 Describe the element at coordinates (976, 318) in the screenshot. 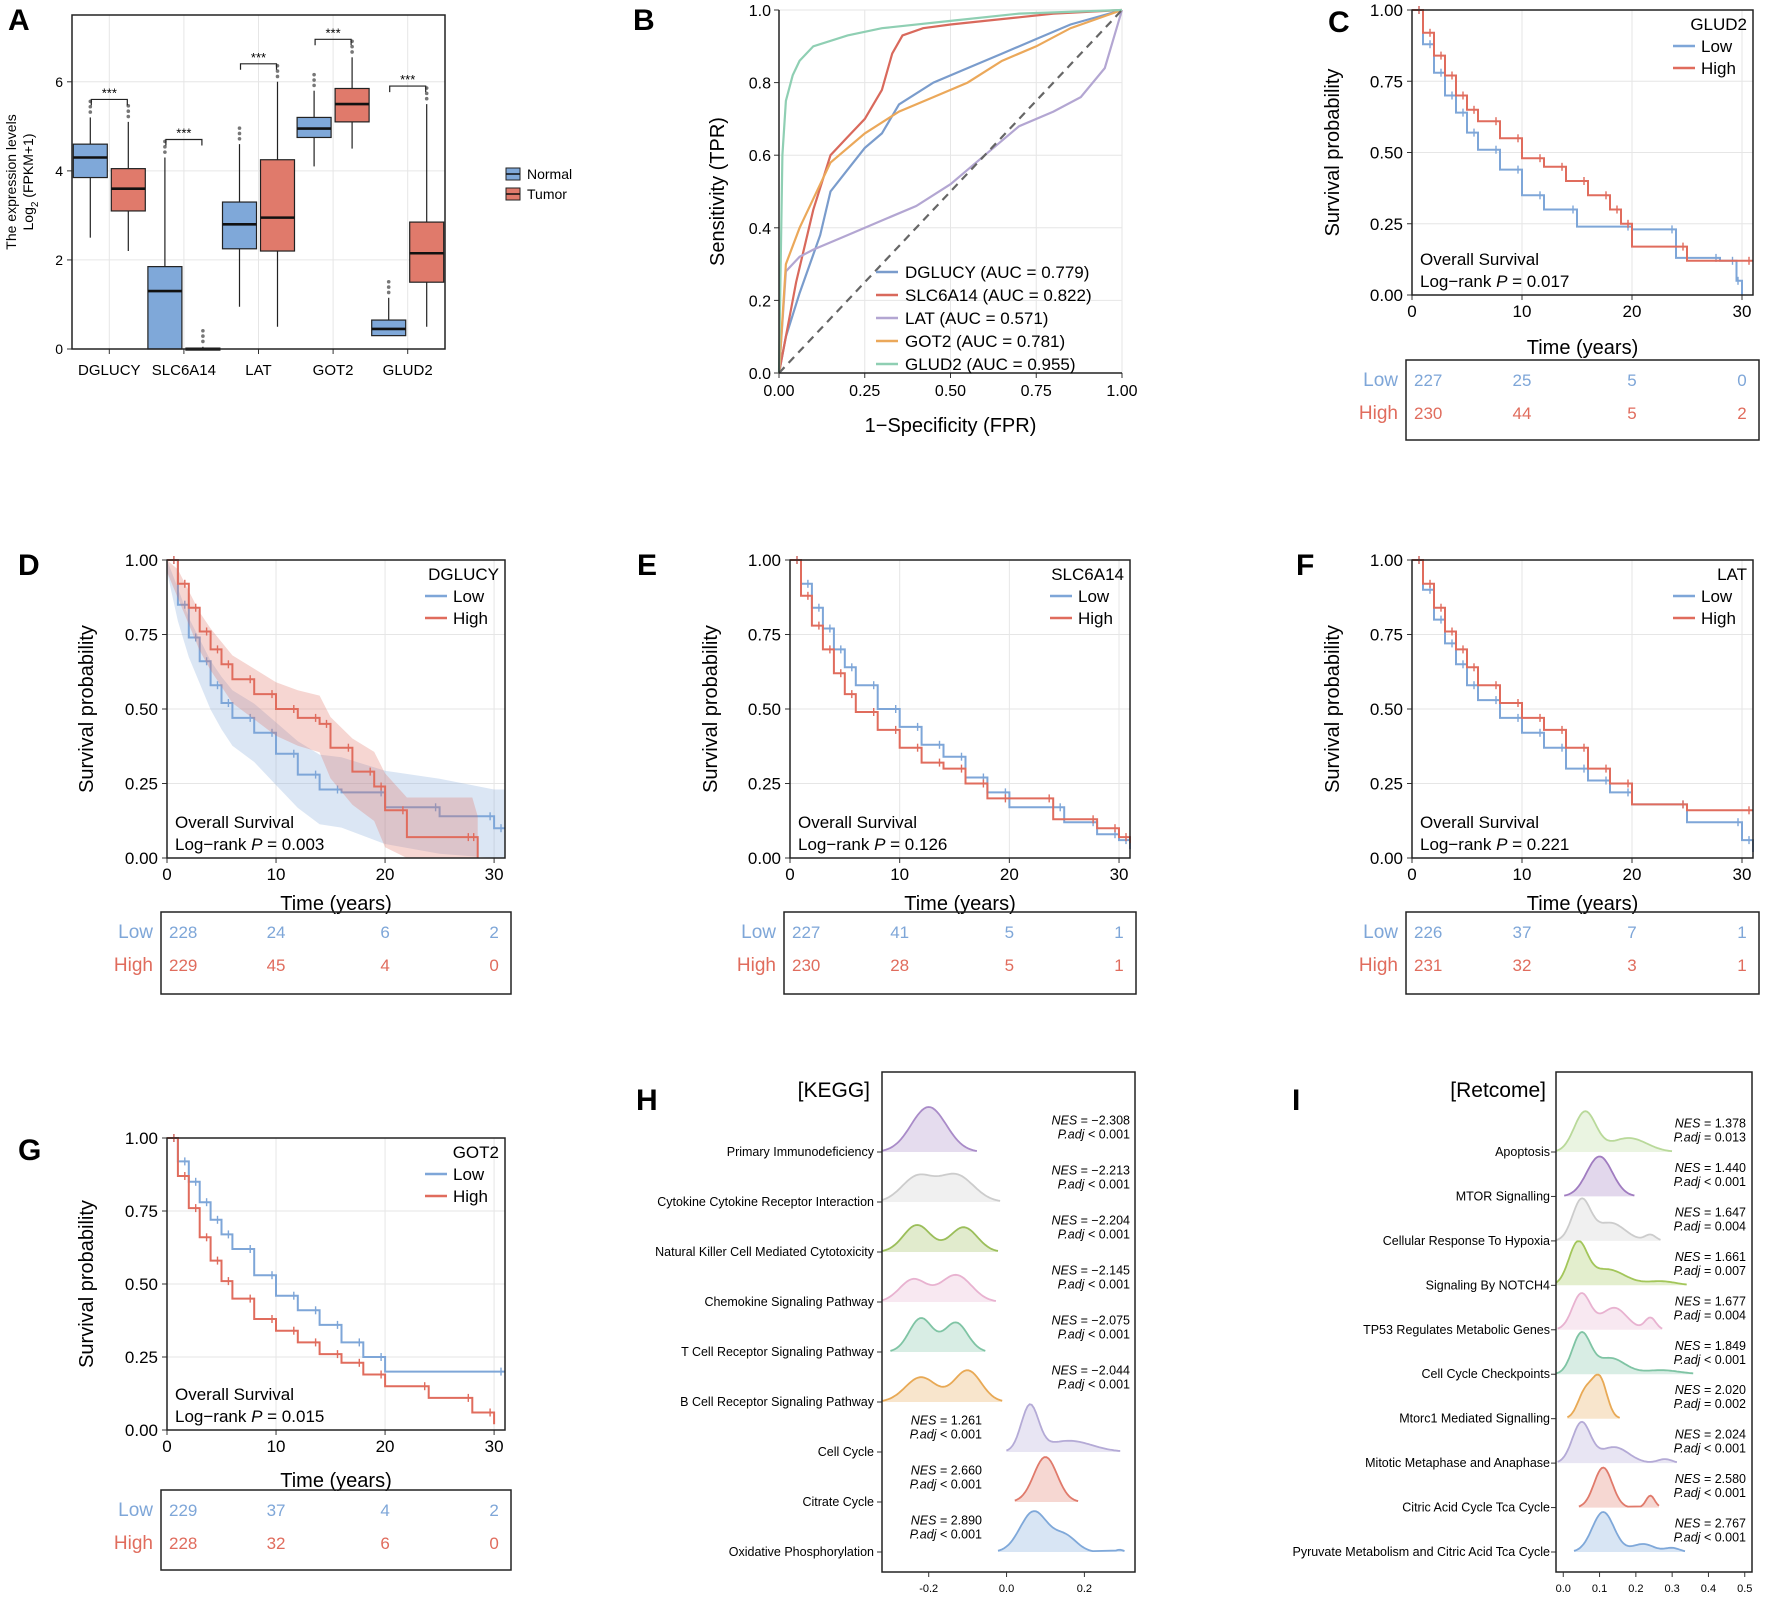

I see `legend-label: LAT (AUC = 0.571)` at that location.